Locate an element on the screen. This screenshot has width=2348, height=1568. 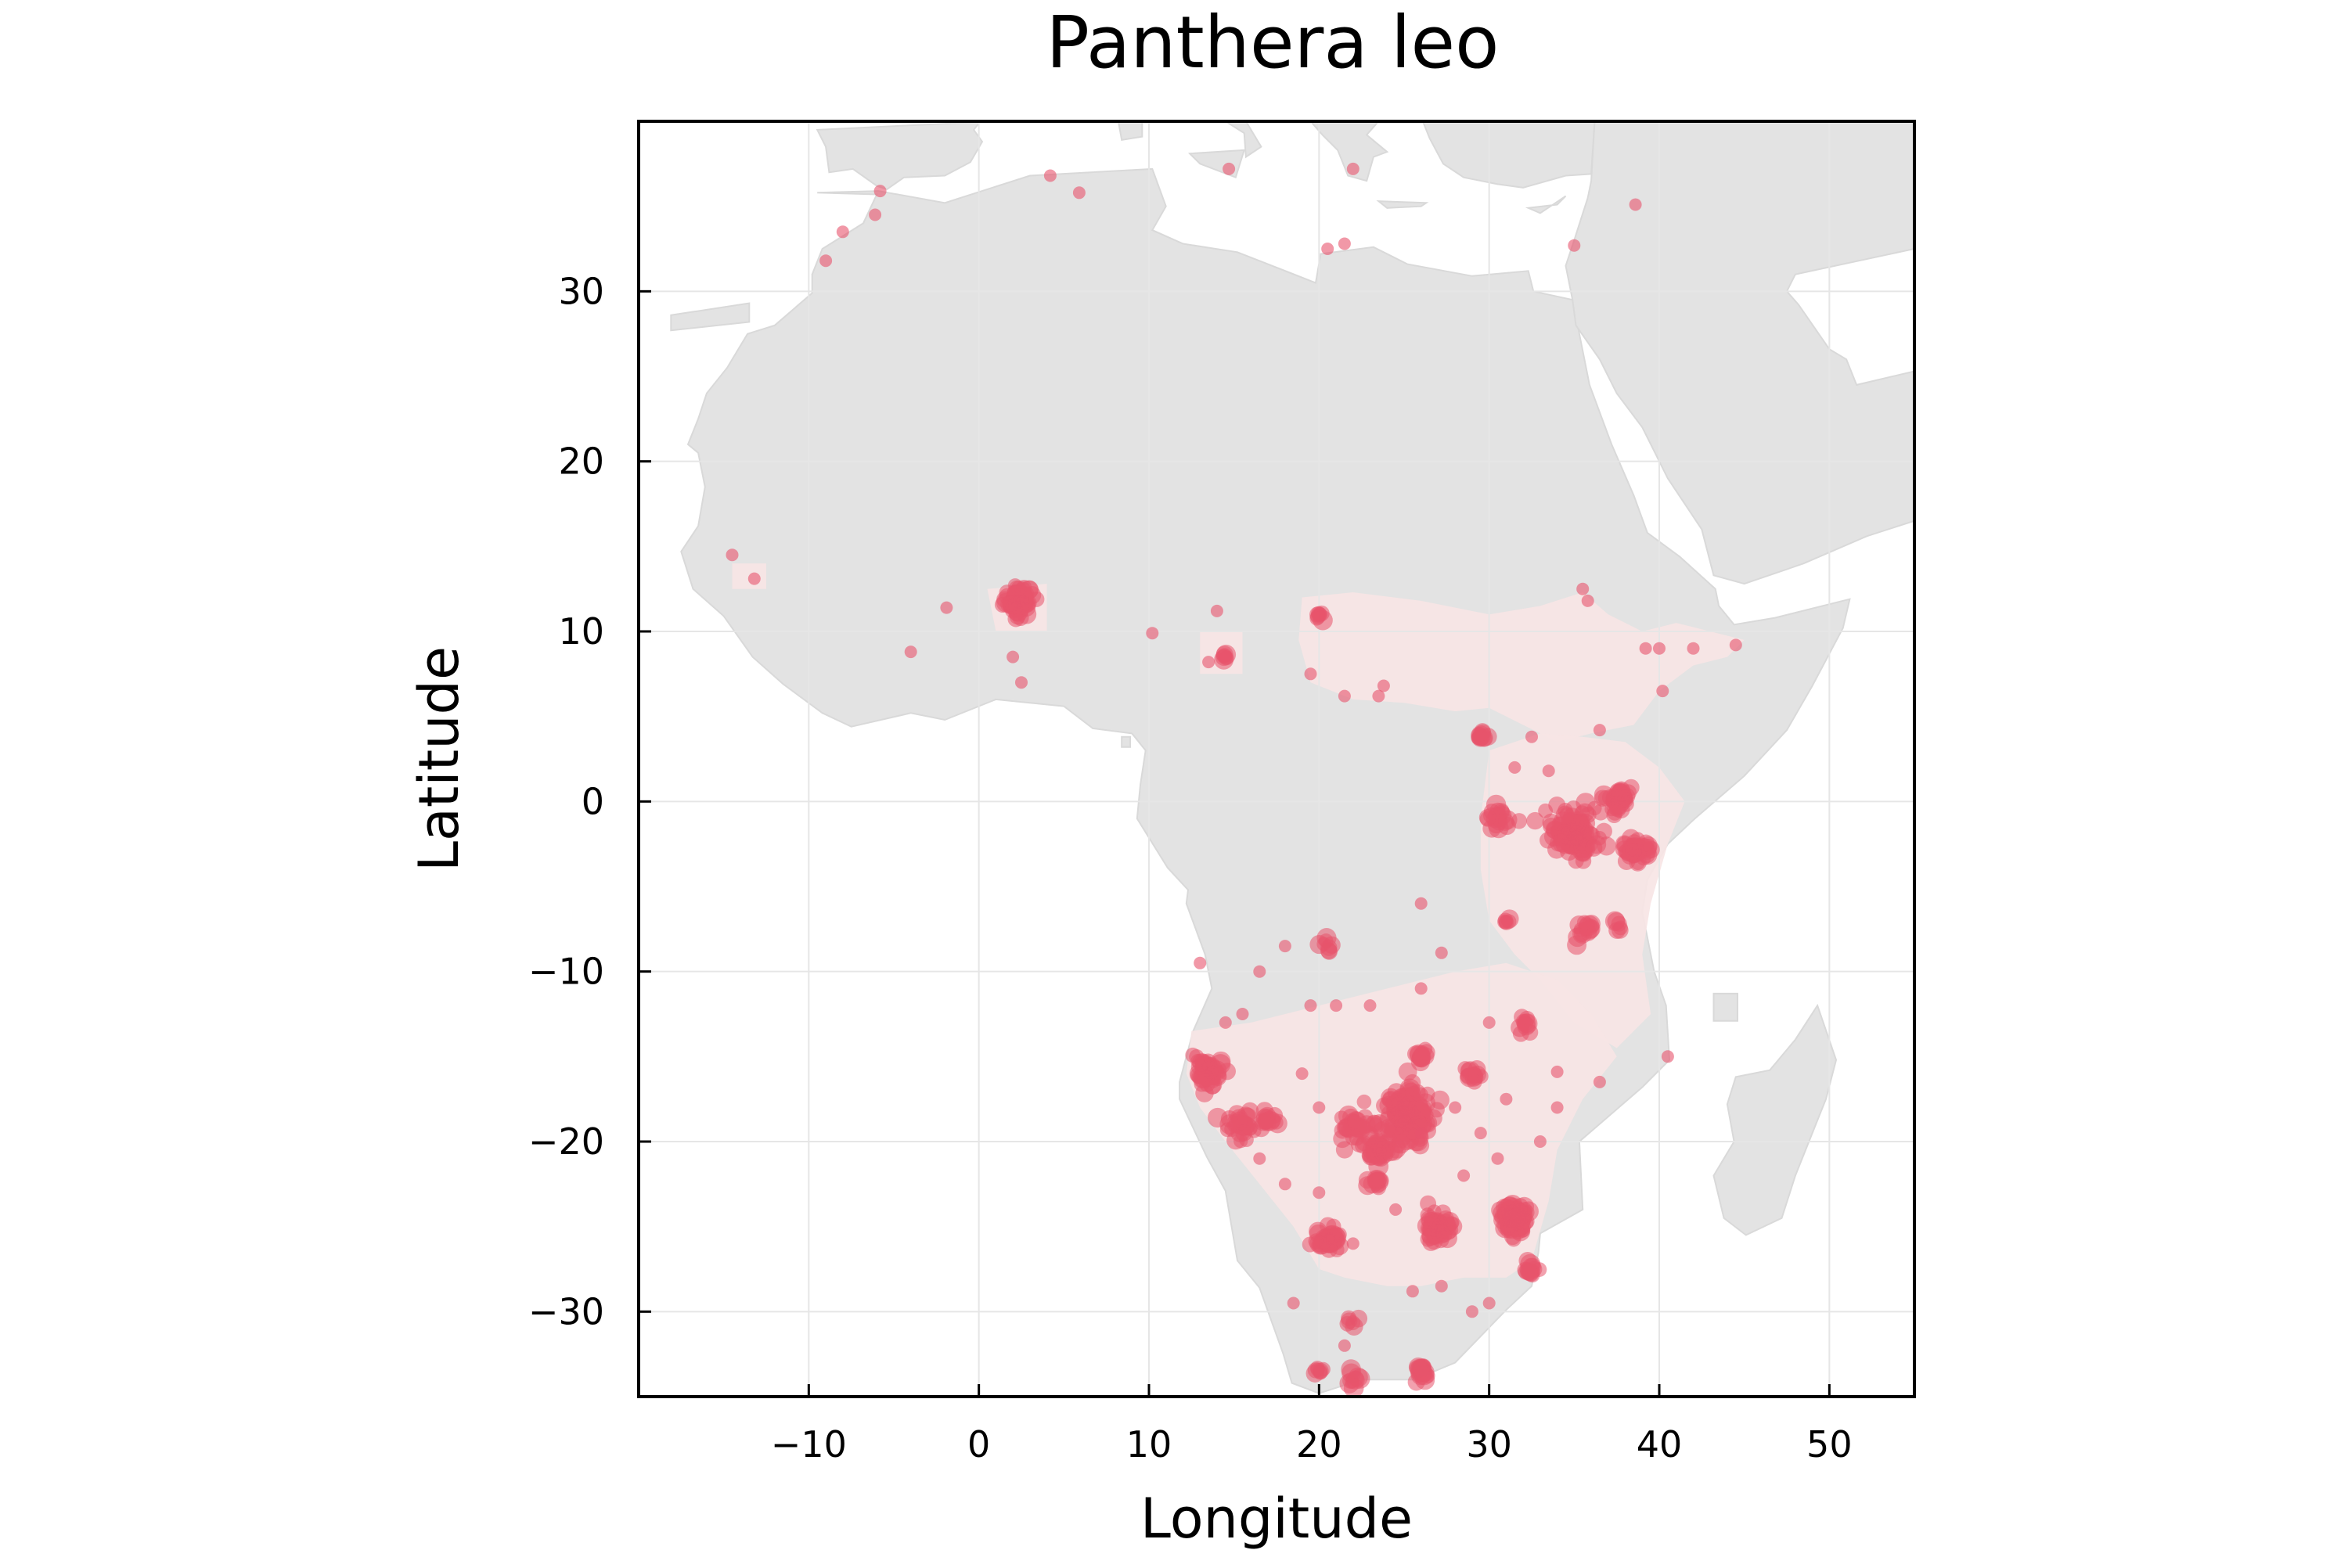
x-tick-label: 20 is located at coordinates (1319, 1445).